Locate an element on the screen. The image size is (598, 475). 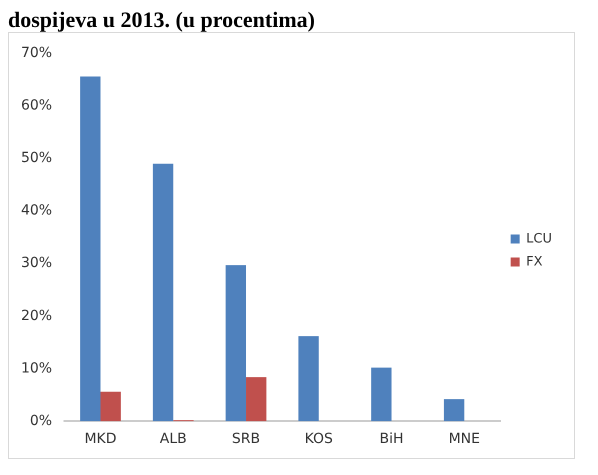
y-tick-label: 20% is located at coordinates (36, 316).